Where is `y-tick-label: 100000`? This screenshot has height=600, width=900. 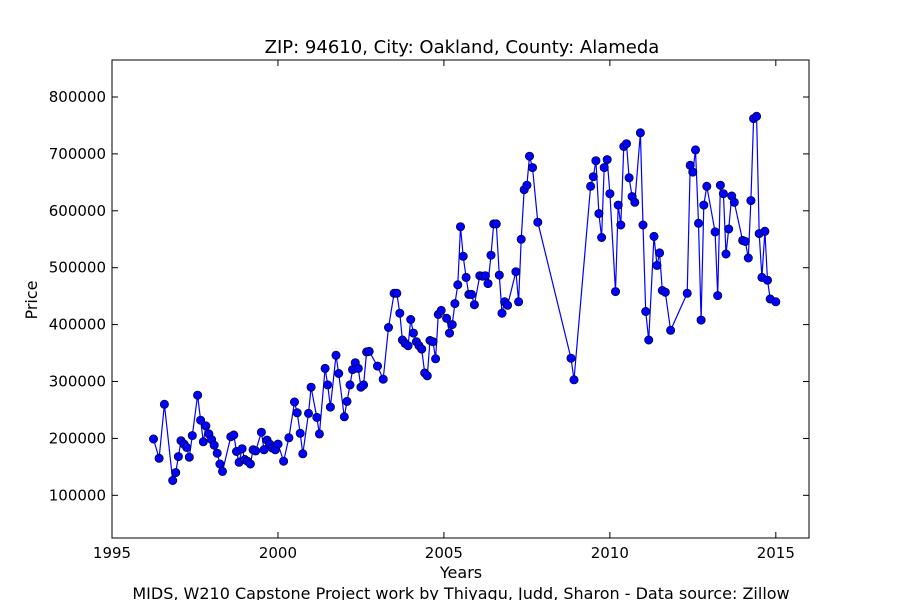
y-tick-label: 100000 is located at coordinates (77, 495).